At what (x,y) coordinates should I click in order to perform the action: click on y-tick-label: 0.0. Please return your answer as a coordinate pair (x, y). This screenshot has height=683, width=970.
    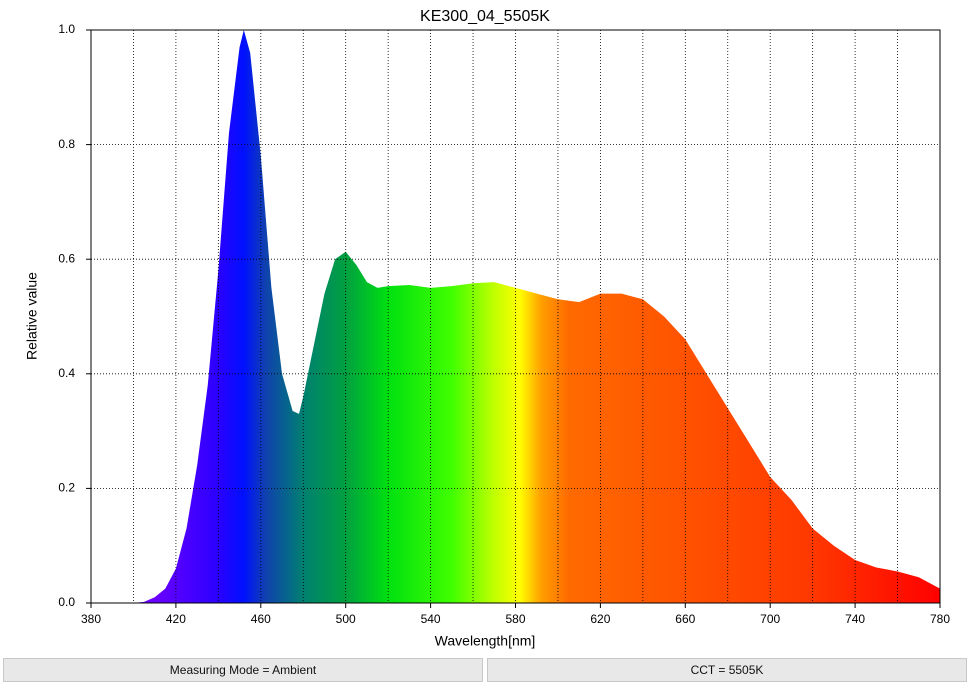
    Looking at the image, I should click on (66, 602).